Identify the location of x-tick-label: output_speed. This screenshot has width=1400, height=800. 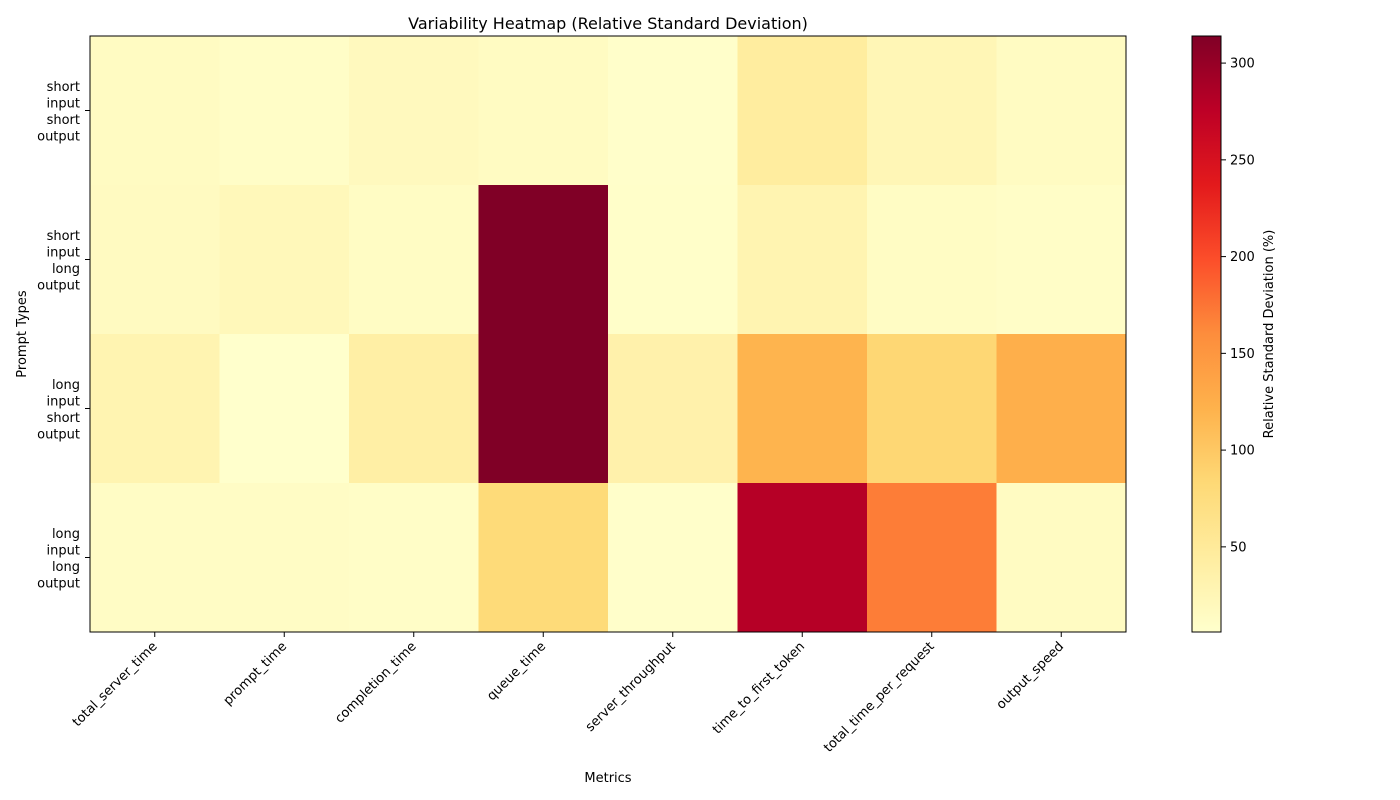
(1030, 675).